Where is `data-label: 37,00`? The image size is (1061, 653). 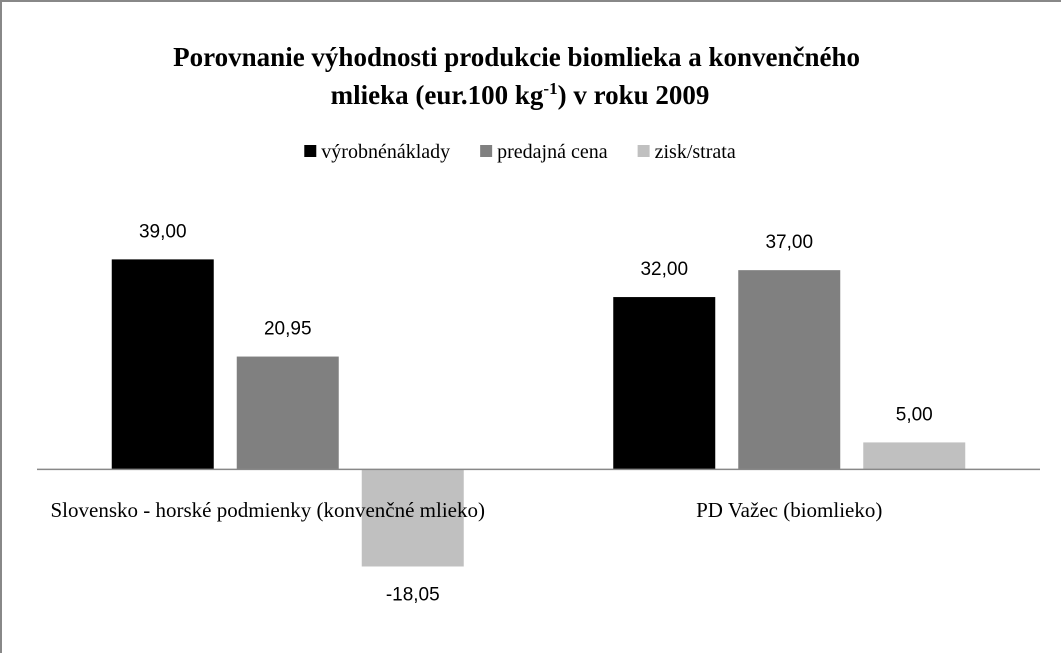
data-label: 37,00 is located at coordinates (789, 242).